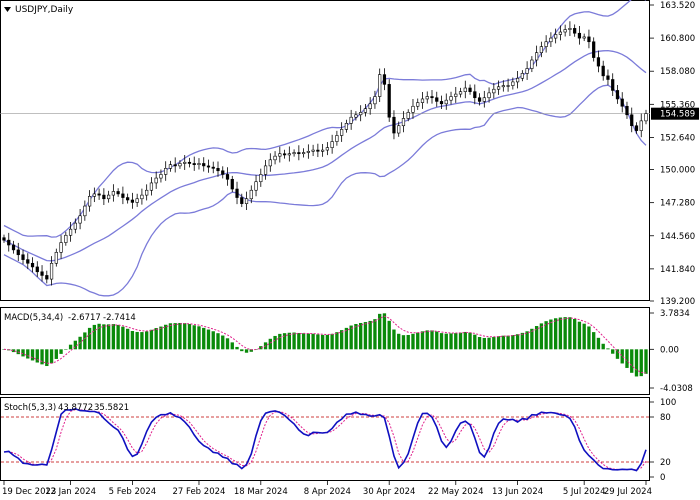 The height and width of the screenshot is (500, 700). I want to click on date-tick-label: 18 Mar 2024, so click(261, 492).